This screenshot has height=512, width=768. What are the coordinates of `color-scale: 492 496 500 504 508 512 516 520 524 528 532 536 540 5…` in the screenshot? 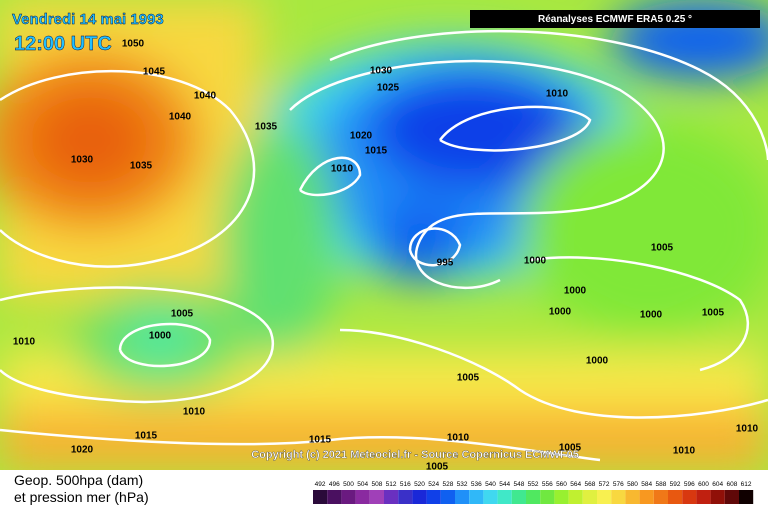 It's located at (533, 492).